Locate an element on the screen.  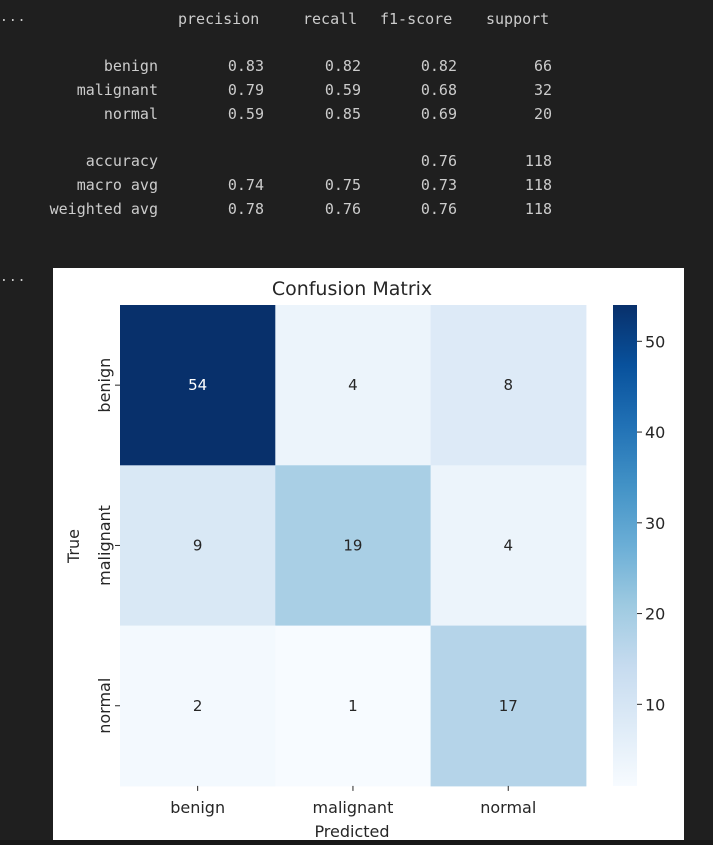
cell-value-label: 17 is located at coordinates (508, 706).